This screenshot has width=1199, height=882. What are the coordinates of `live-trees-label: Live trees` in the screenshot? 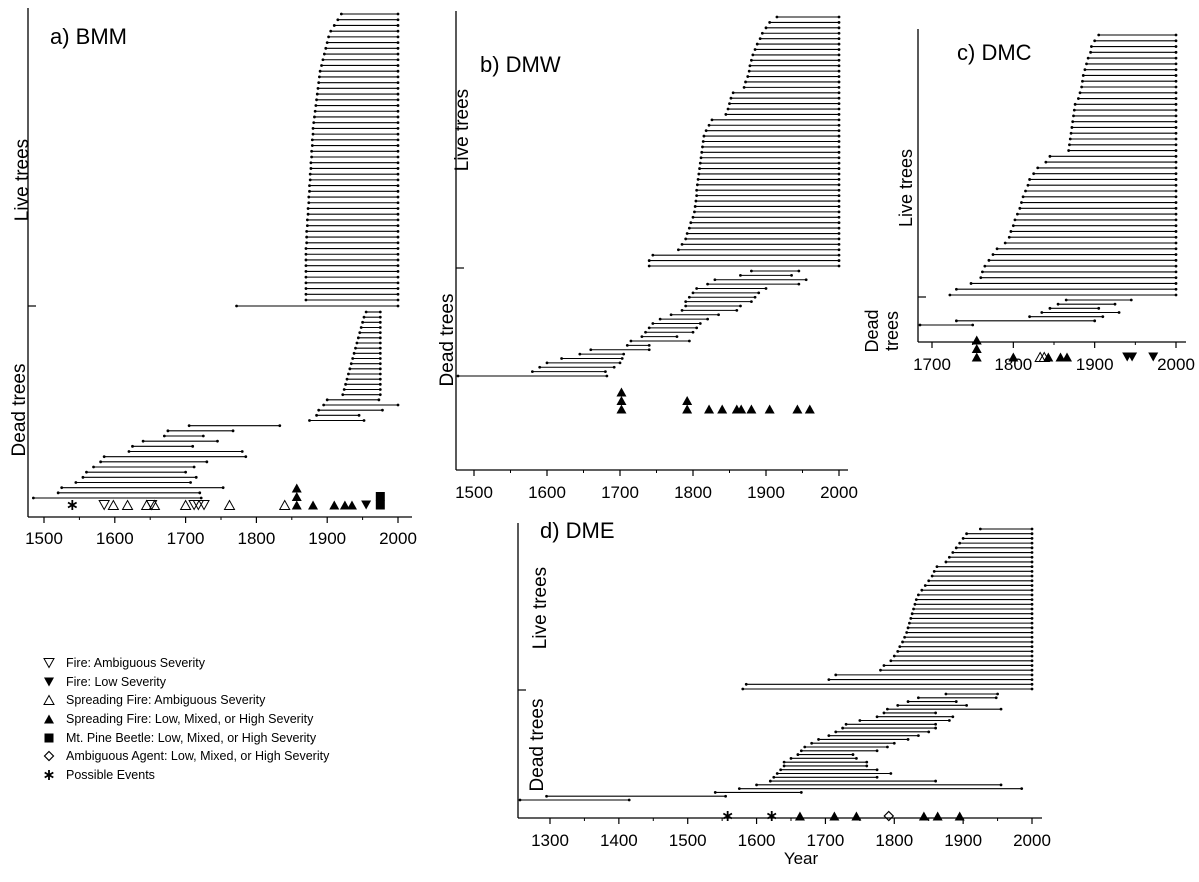 It's located at (540, 608).